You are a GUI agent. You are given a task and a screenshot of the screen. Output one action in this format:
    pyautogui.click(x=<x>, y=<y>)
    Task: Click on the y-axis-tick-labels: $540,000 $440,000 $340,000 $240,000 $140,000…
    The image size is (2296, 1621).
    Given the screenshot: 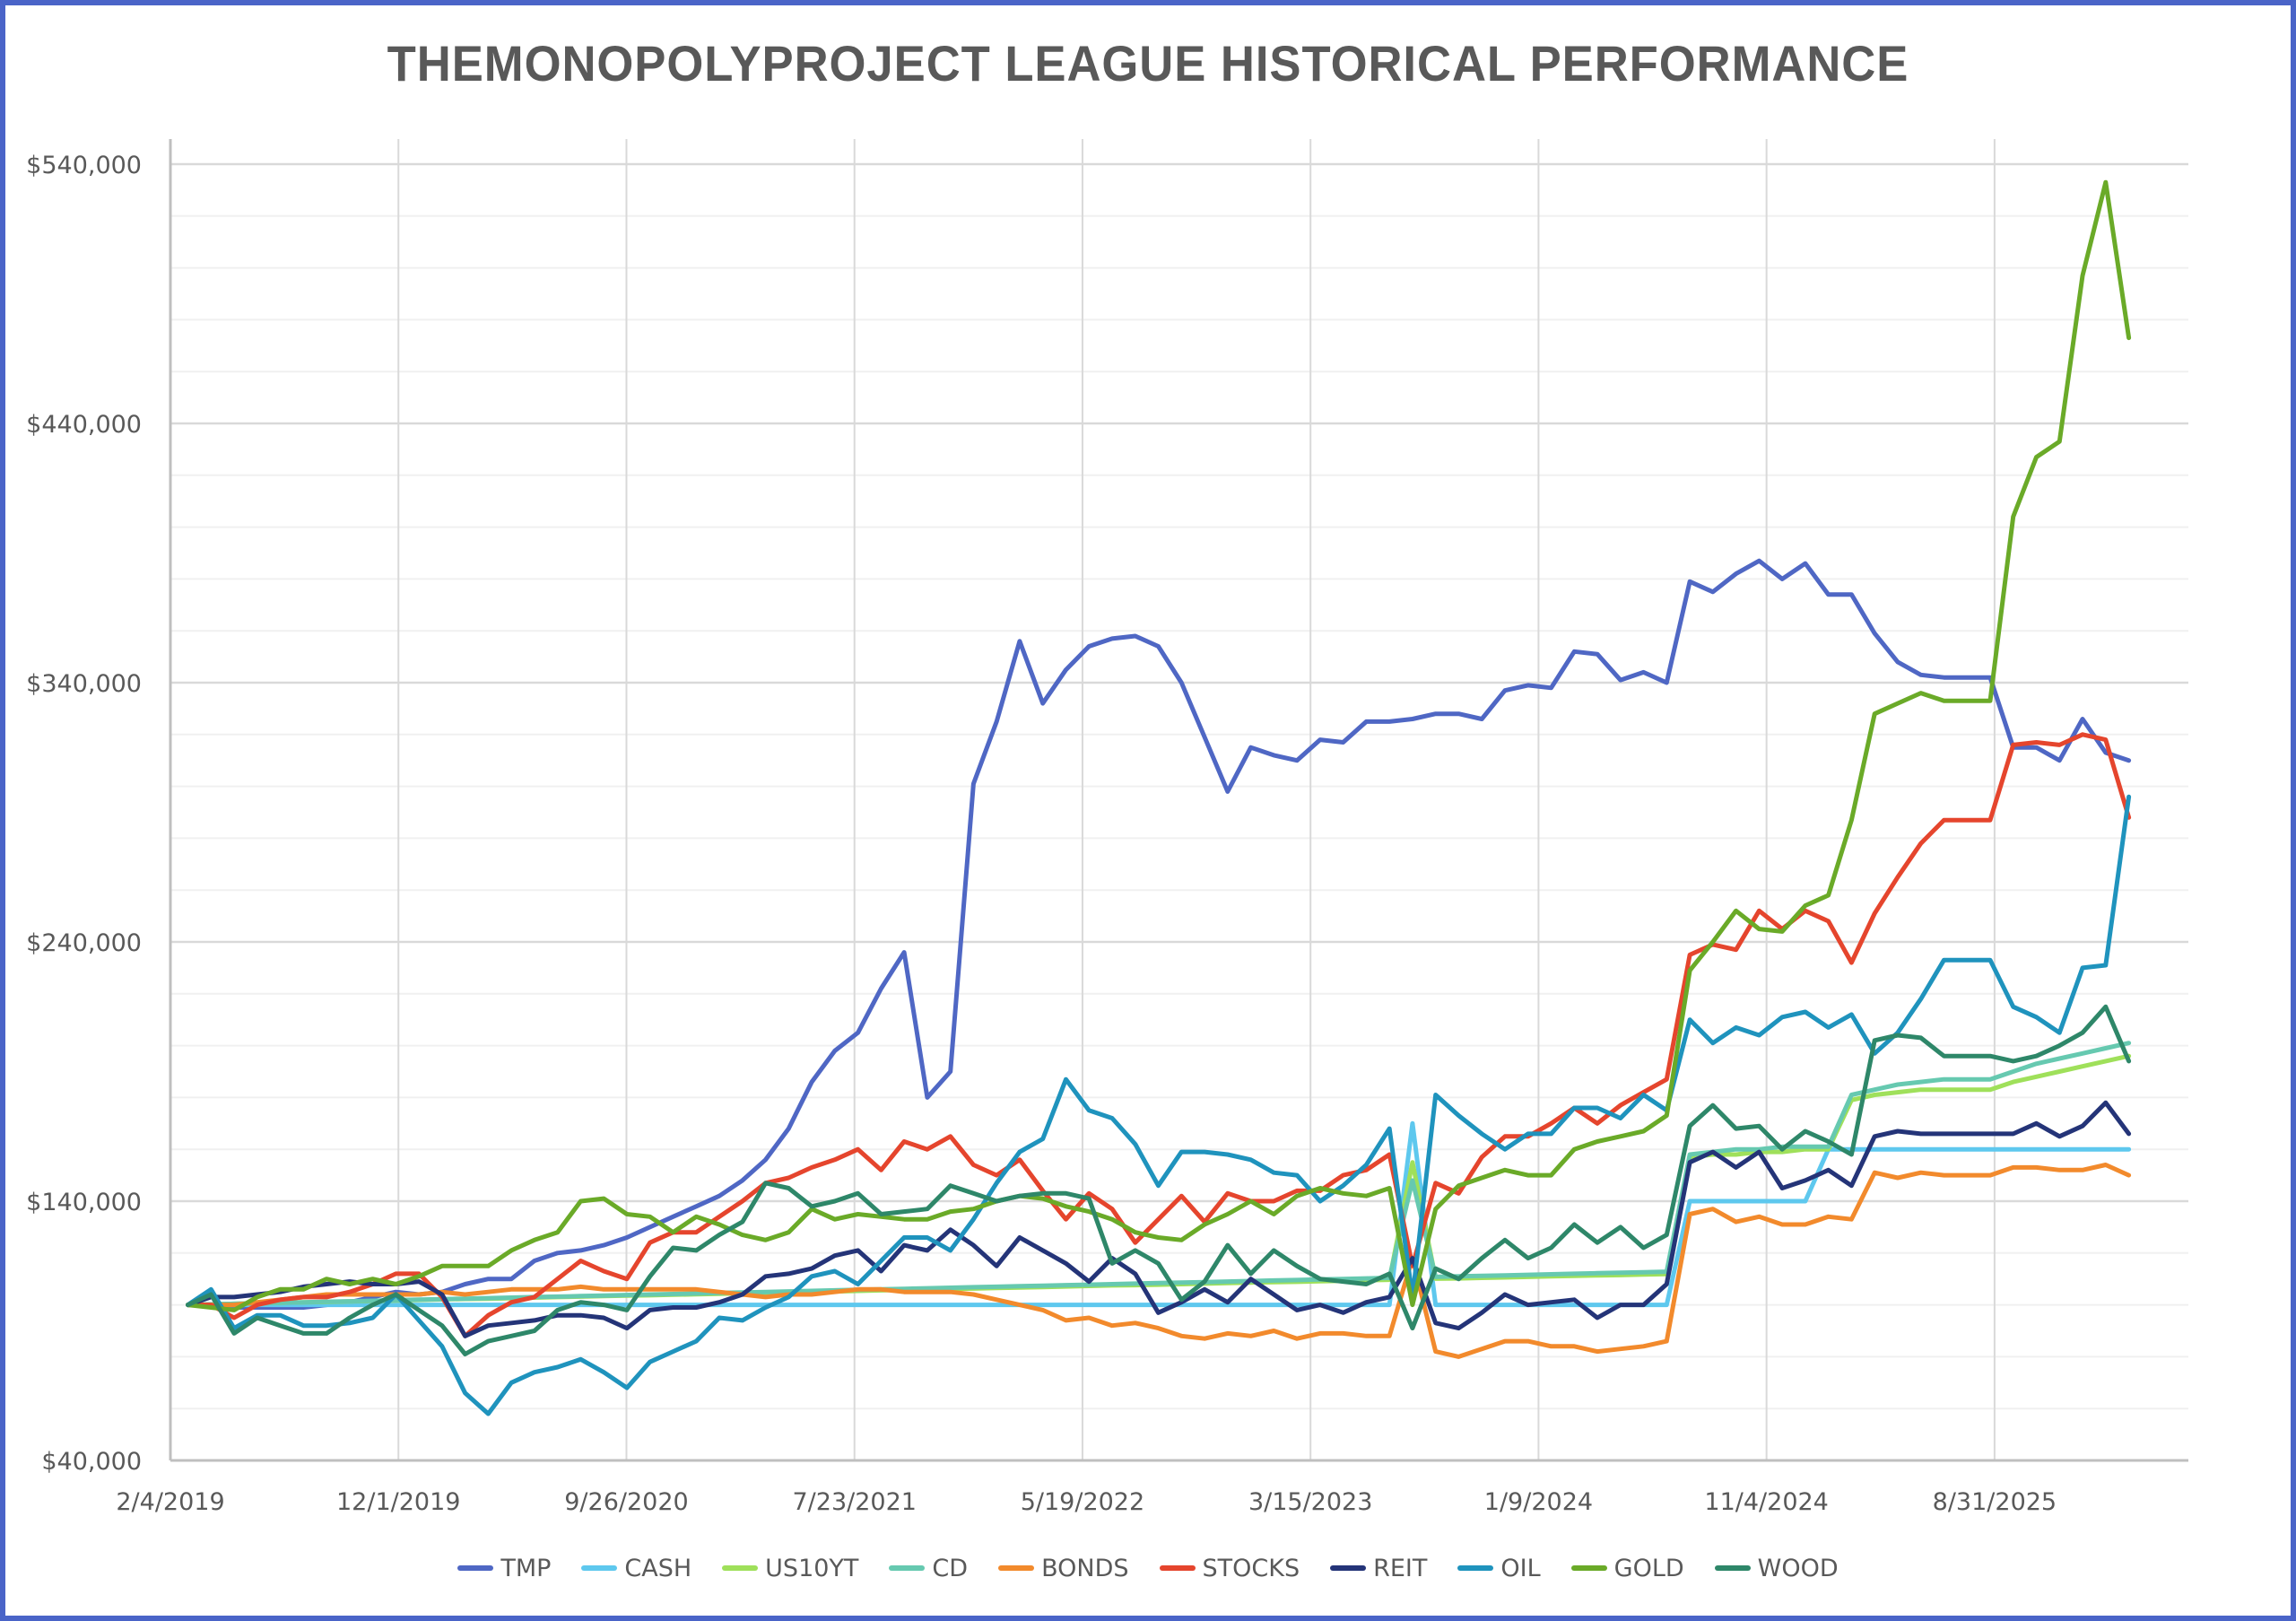 What is the action you would take?
    pyautogui.click(x=84, y=814)
    